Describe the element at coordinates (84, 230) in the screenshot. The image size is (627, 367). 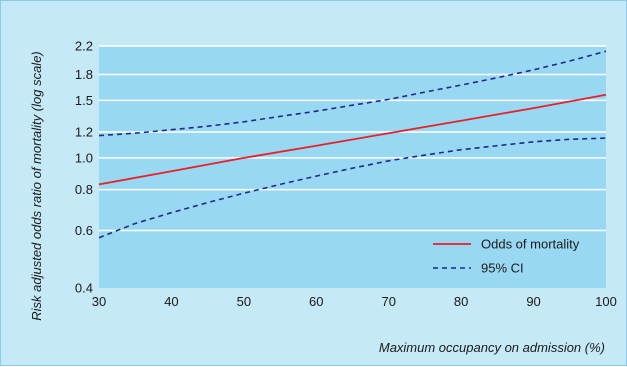
I see `y-tick-label: 0.6` at that location.